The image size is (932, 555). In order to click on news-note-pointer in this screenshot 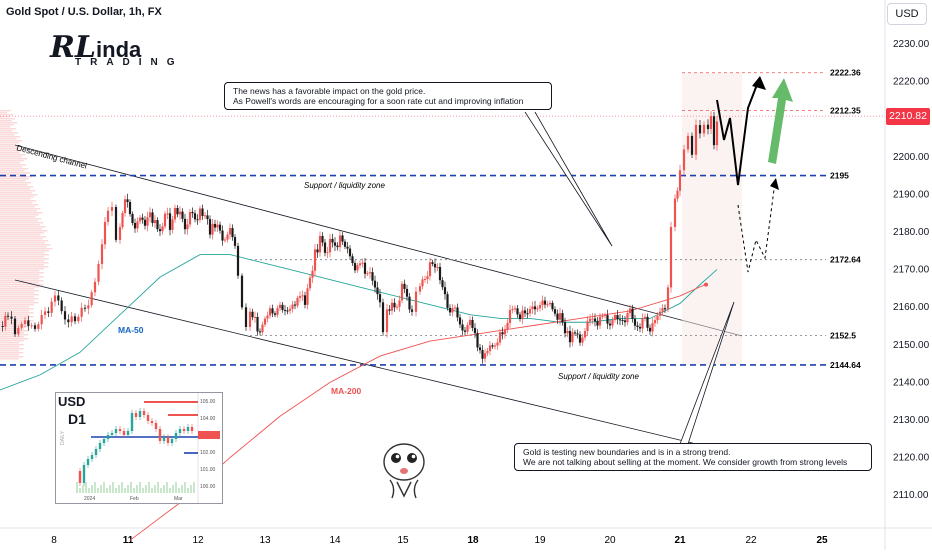, I will do `click(568, 179)`.